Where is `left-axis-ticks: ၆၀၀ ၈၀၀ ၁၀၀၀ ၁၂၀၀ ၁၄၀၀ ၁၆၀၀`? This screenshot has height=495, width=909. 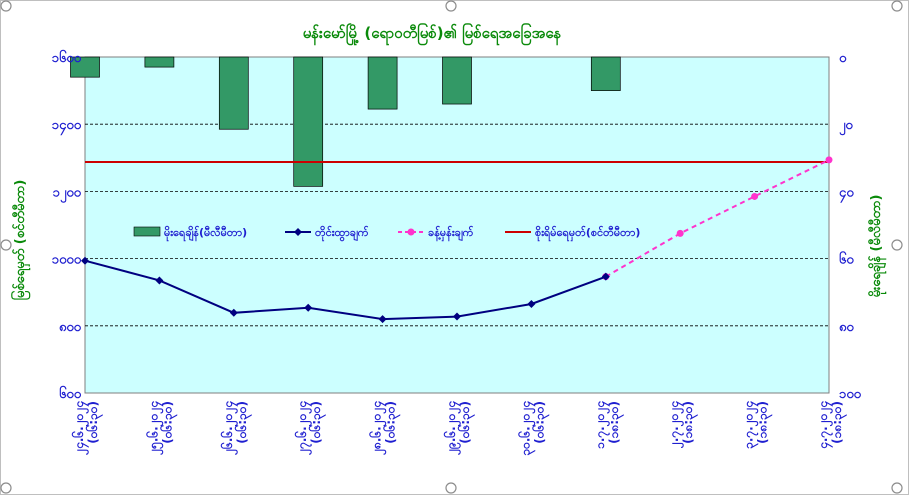 left-axis-ticks: ၆၀၀ ၈၀၀ ၁၀၀၀ ၁၂၀၀ ၁၄၀၀ ၁၆၀၀ is located at coordinates (67, 225).